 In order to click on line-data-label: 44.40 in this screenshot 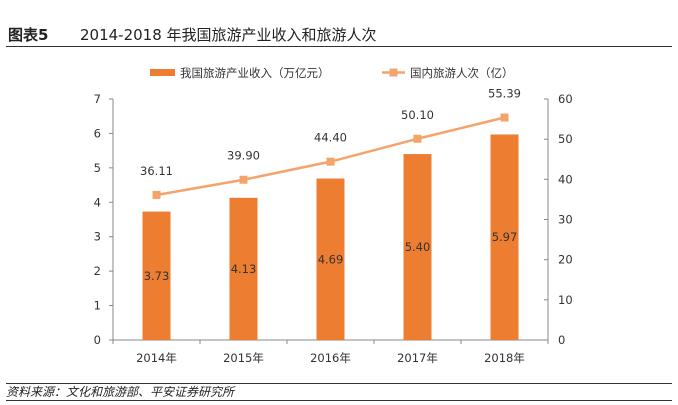, I will do `click(330, 138)`.